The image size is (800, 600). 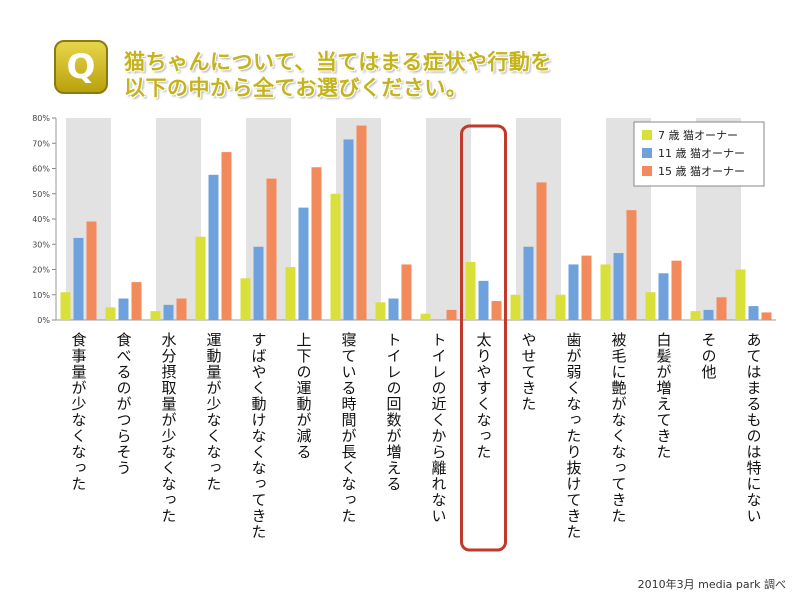 What do you see at coordinates (618, 428) in the screenshot?
I see `category-label: 被毛に艶がなくなってきた` at bounding box center [618, 428].